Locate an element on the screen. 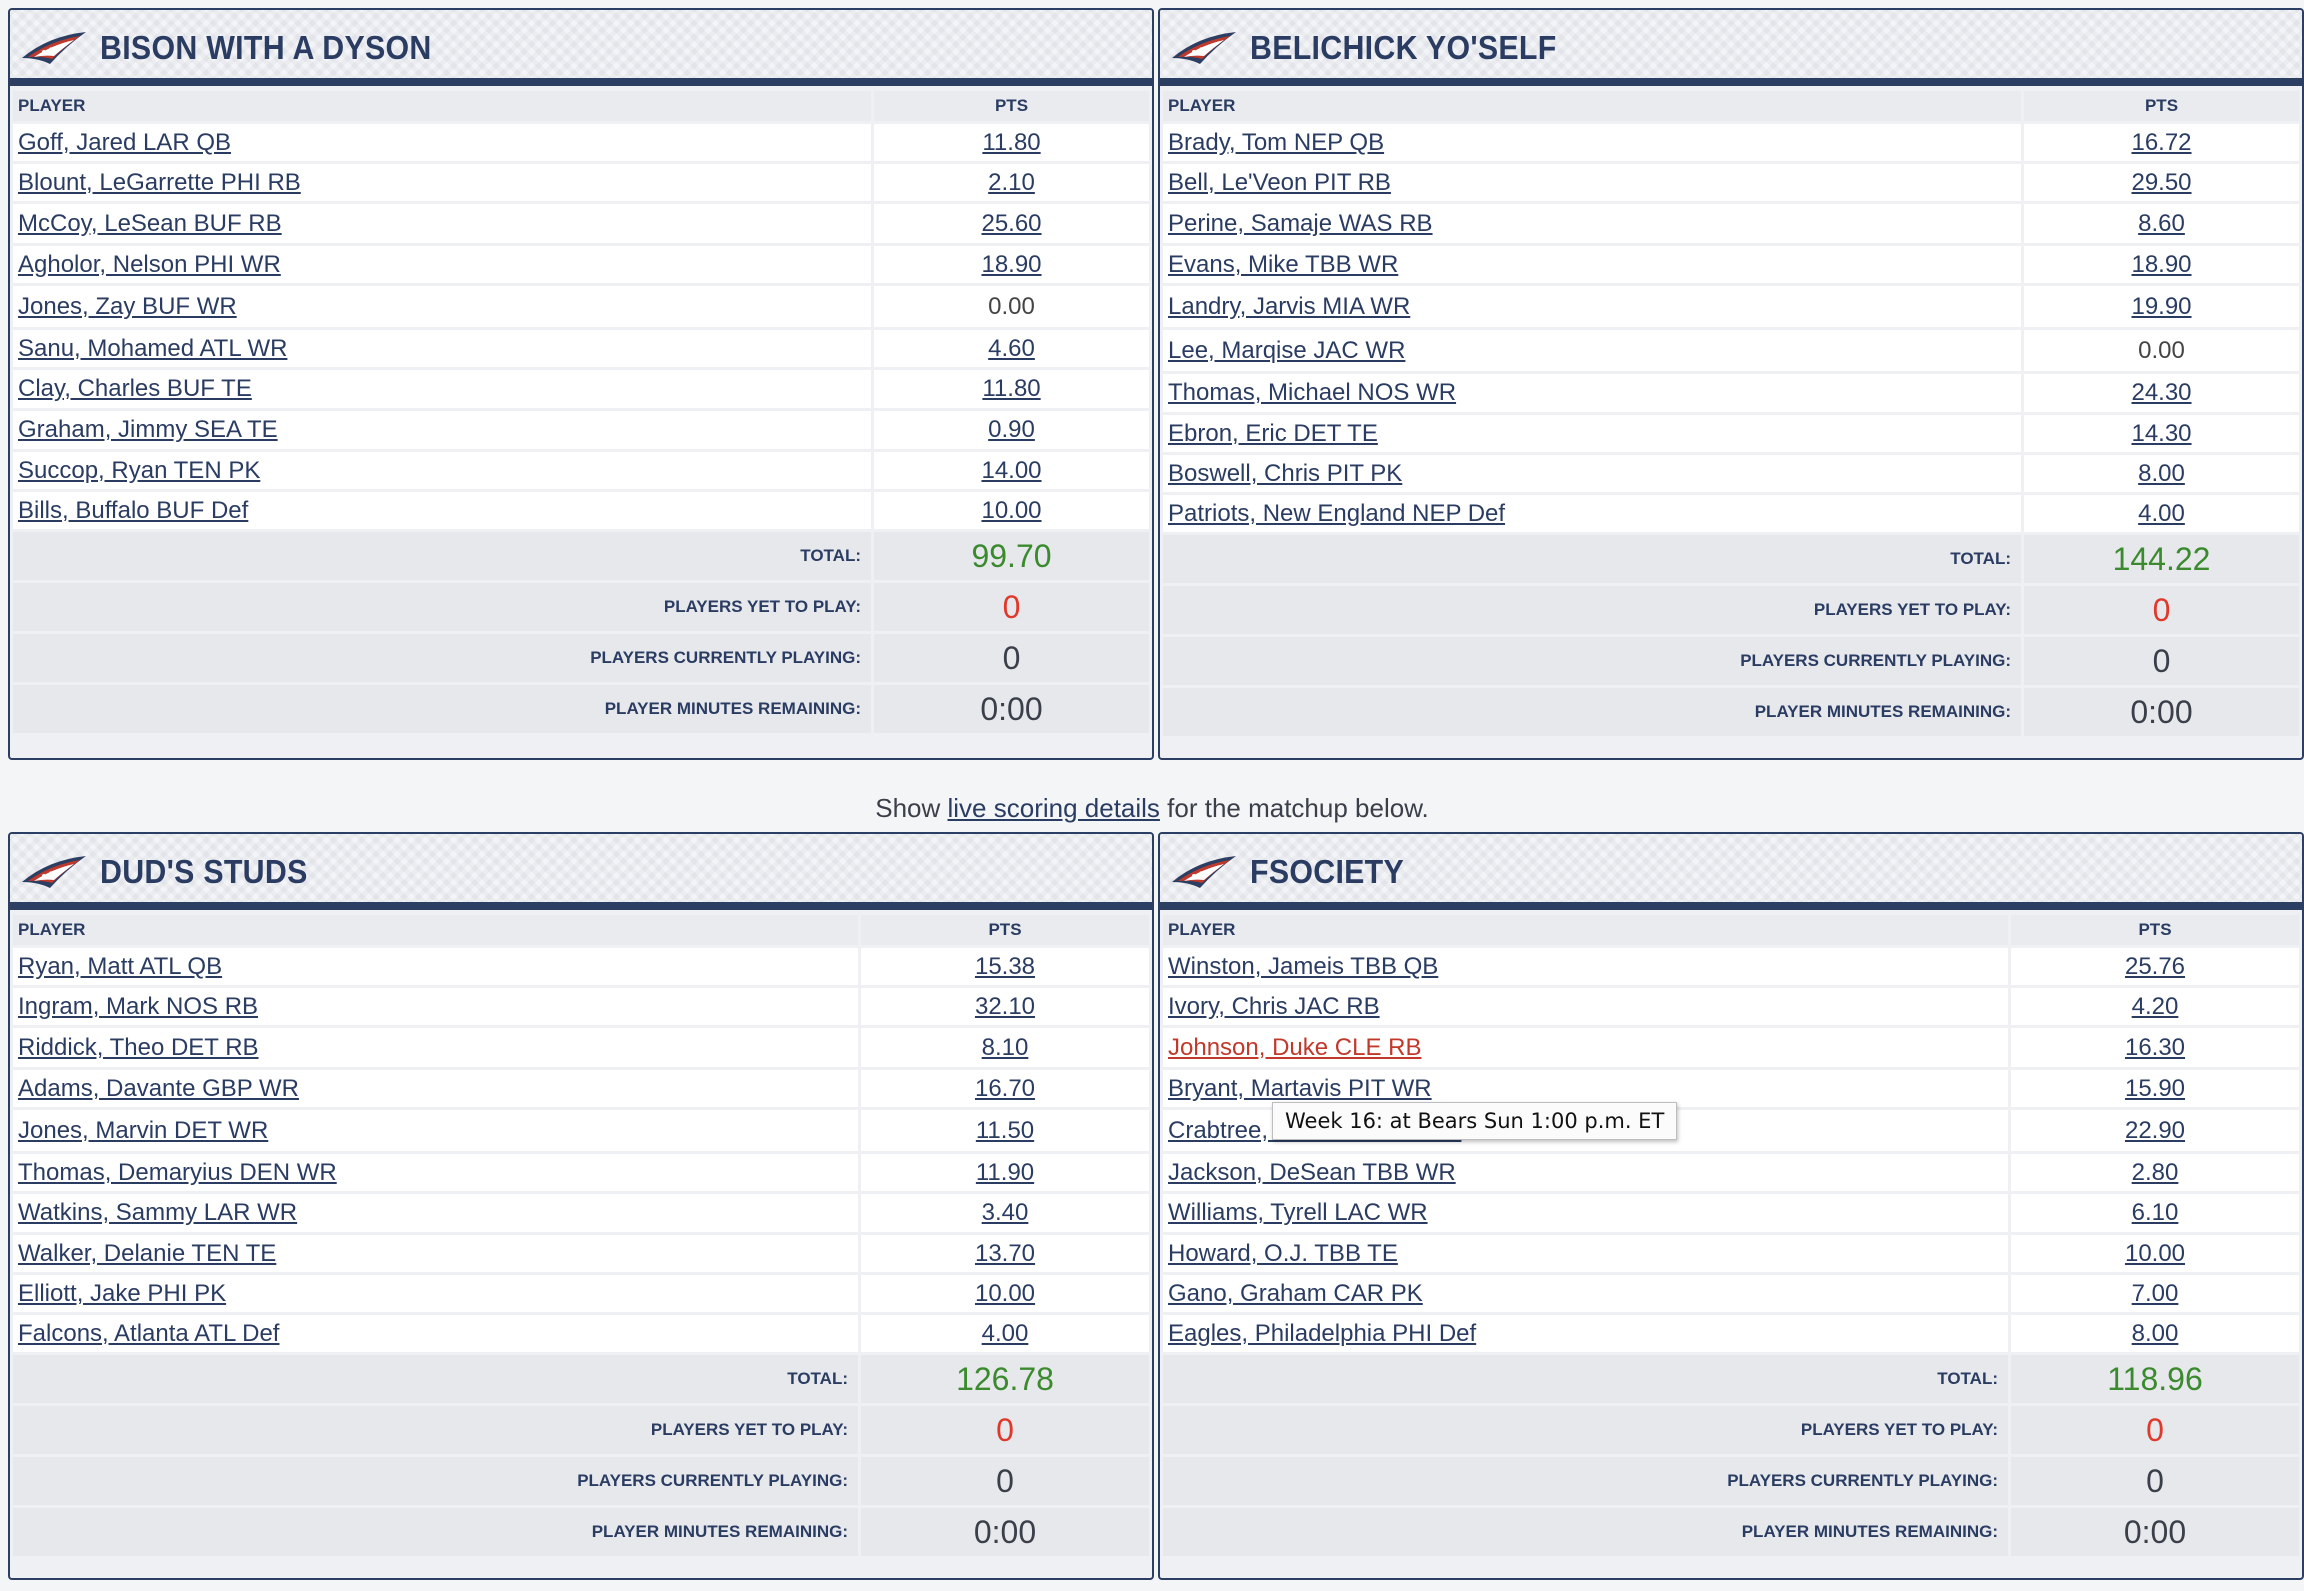 Image resolution: width=2304 pixels, height=1591 pixels. player-pts-link: 32.10 is located at coordinates (1005, 1006).